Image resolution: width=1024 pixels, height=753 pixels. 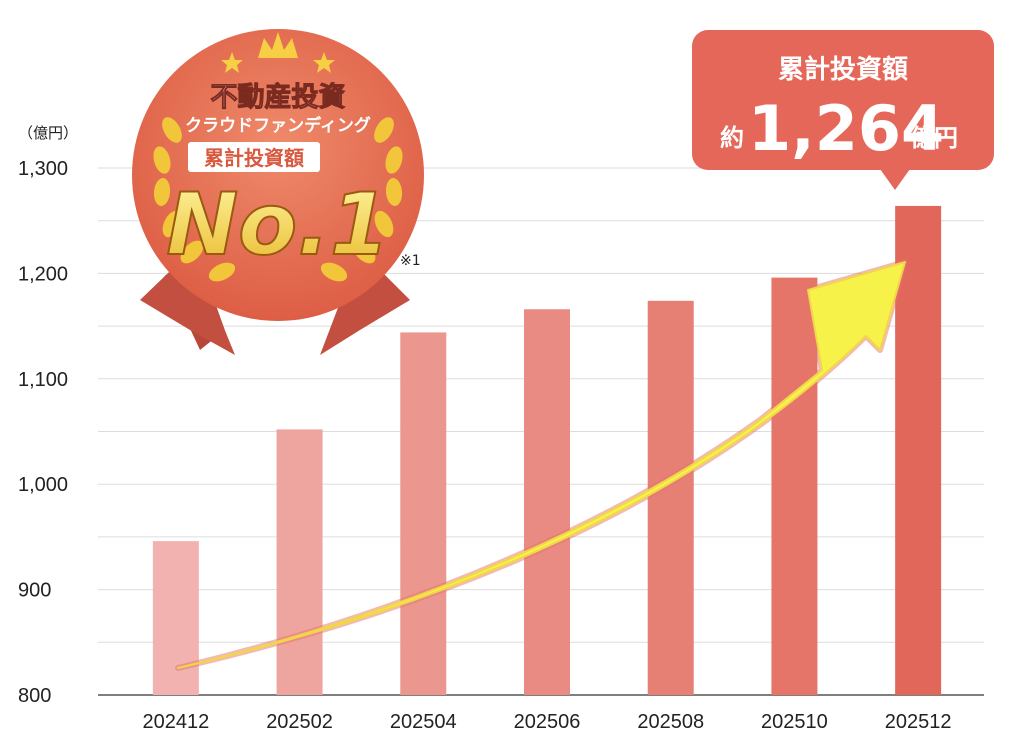 I want to click on y-tick-label: 800, so click(x=34, y=696).